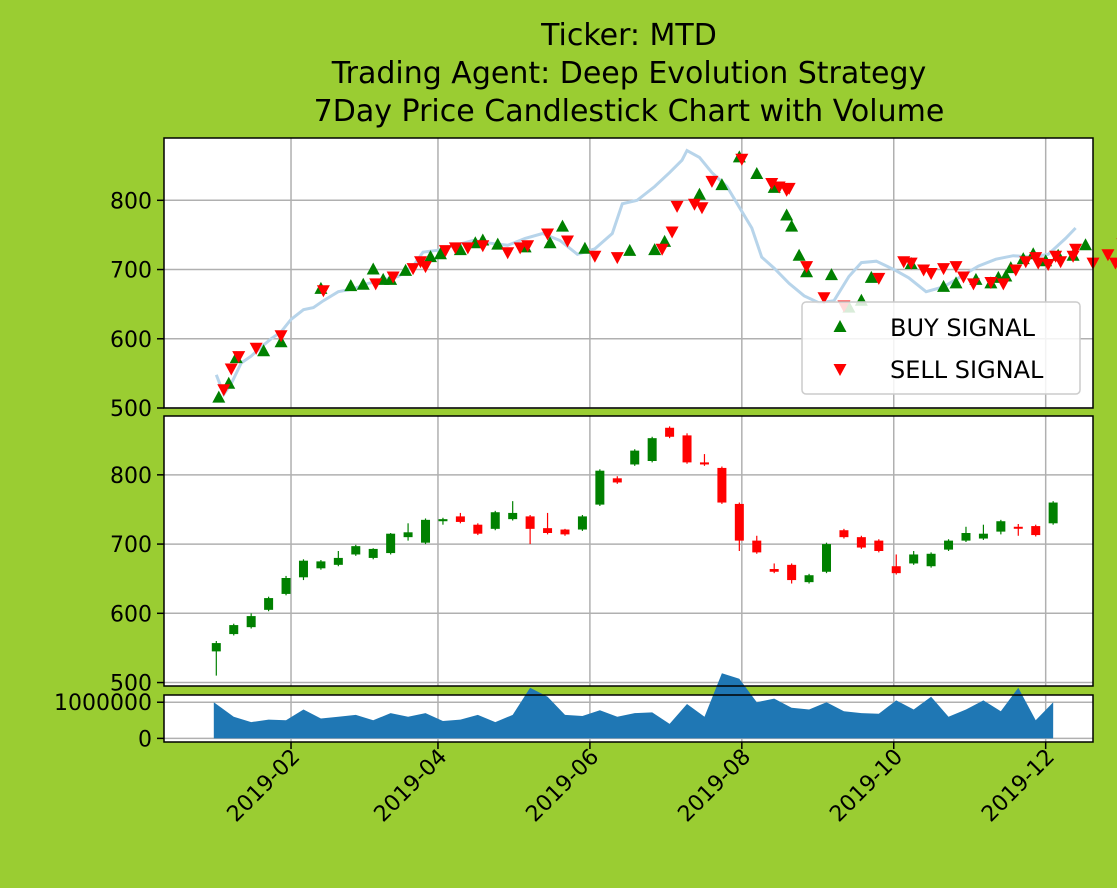  Describe the element at coordinates (131, 684) in the screenshot. I see `candle-y-tick-label: 500` at that location.